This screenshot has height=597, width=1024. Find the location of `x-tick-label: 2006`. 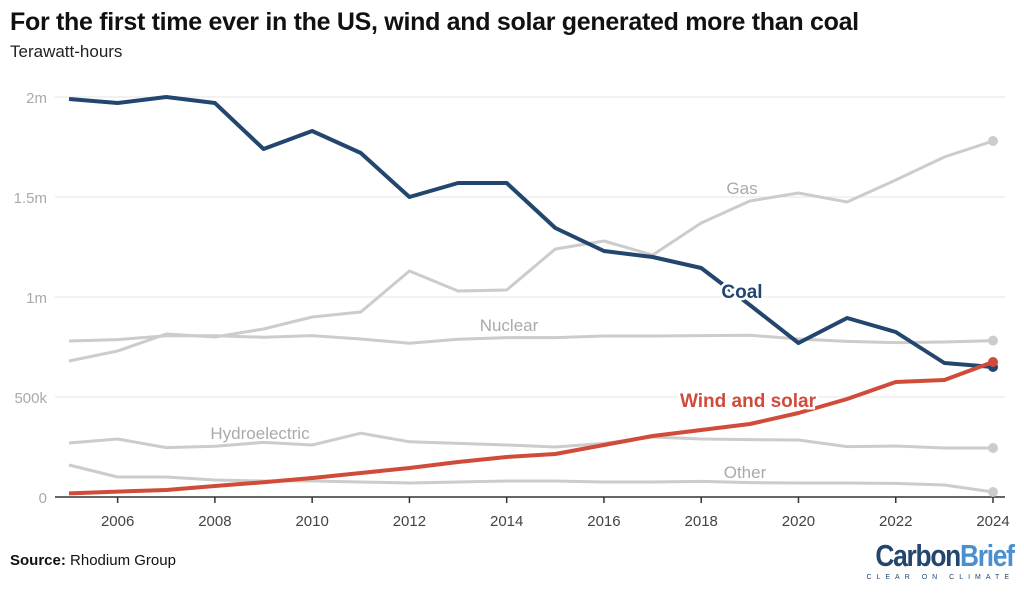

x-tick-label: 2006 is located at coordinates (117, 521).